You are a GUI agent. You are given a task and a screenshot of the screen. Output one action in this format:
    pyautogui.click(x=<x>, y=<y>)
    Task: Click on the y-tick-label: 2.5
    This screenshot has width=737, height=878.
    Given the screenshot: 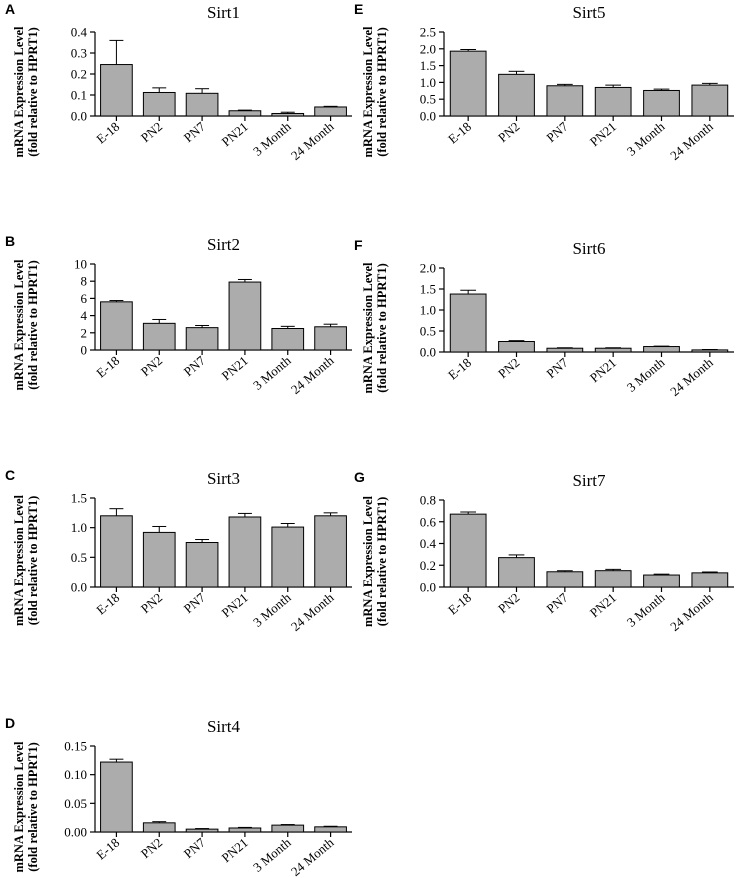 What is the action you would take?
    pyautogui.click(x=428, y=32)
    